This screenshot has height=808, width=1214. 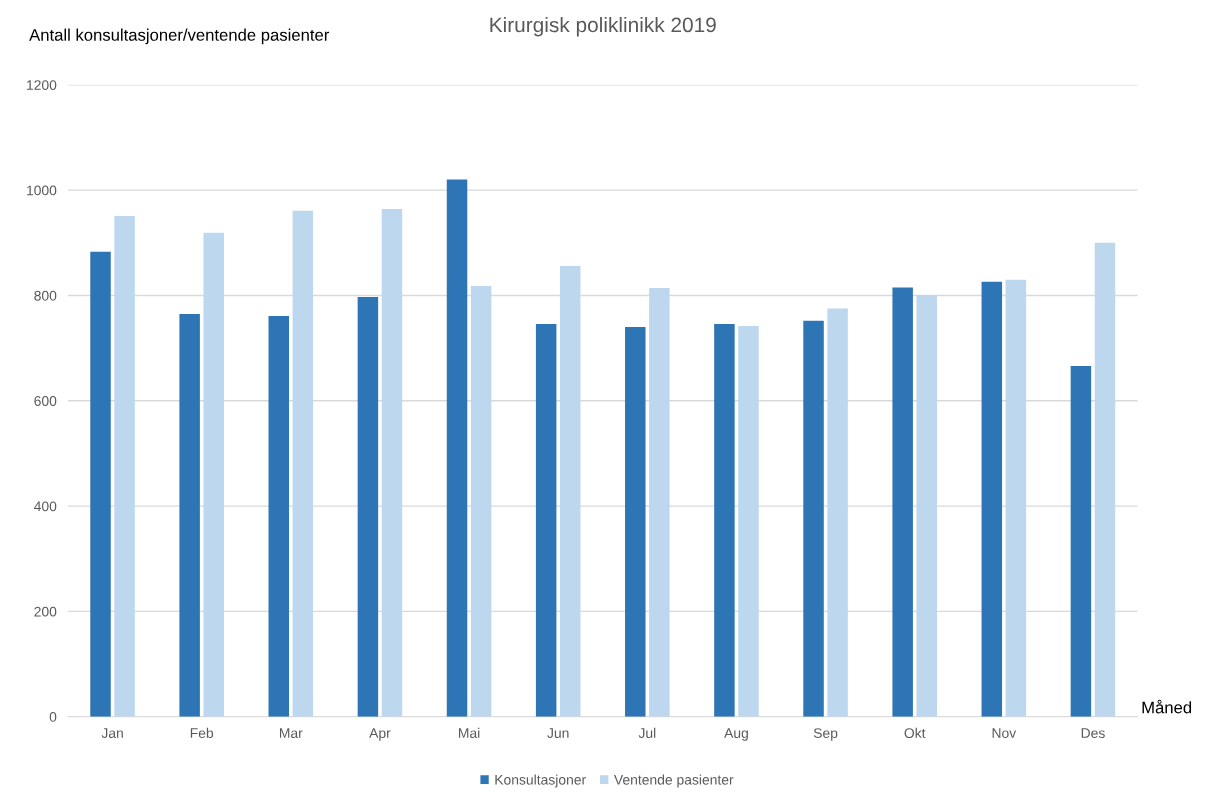 What do you see at coordinates (647, 733) in the screenshot?
I see `x-tick-label: Jul` at bounding box center [647, 733].